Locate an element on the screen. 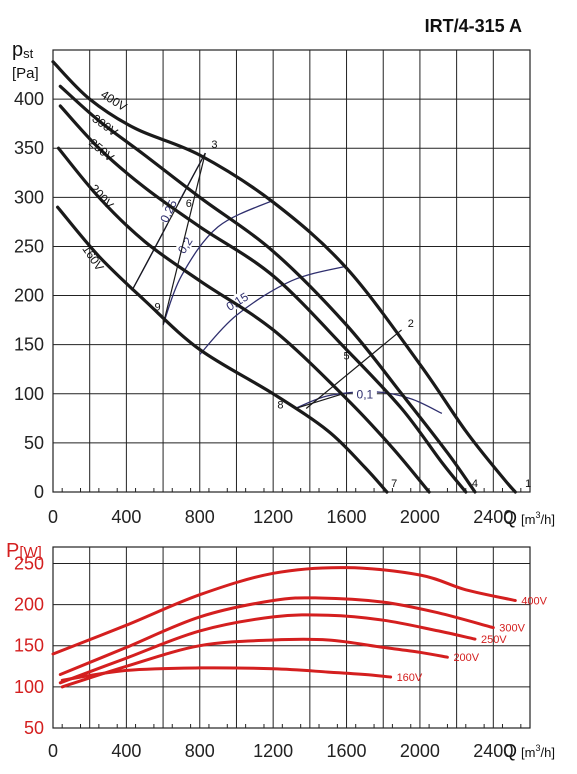  pressure-axis-symbol: p is located at coordinates (17, 50).